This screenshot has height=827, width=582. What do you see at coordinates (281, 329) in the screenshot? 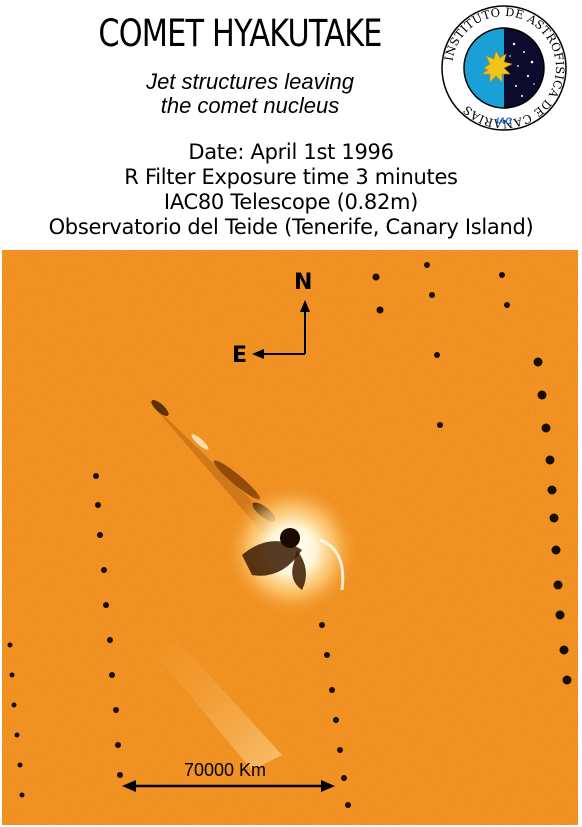
I see `compass` at bounding box center [281, 329].